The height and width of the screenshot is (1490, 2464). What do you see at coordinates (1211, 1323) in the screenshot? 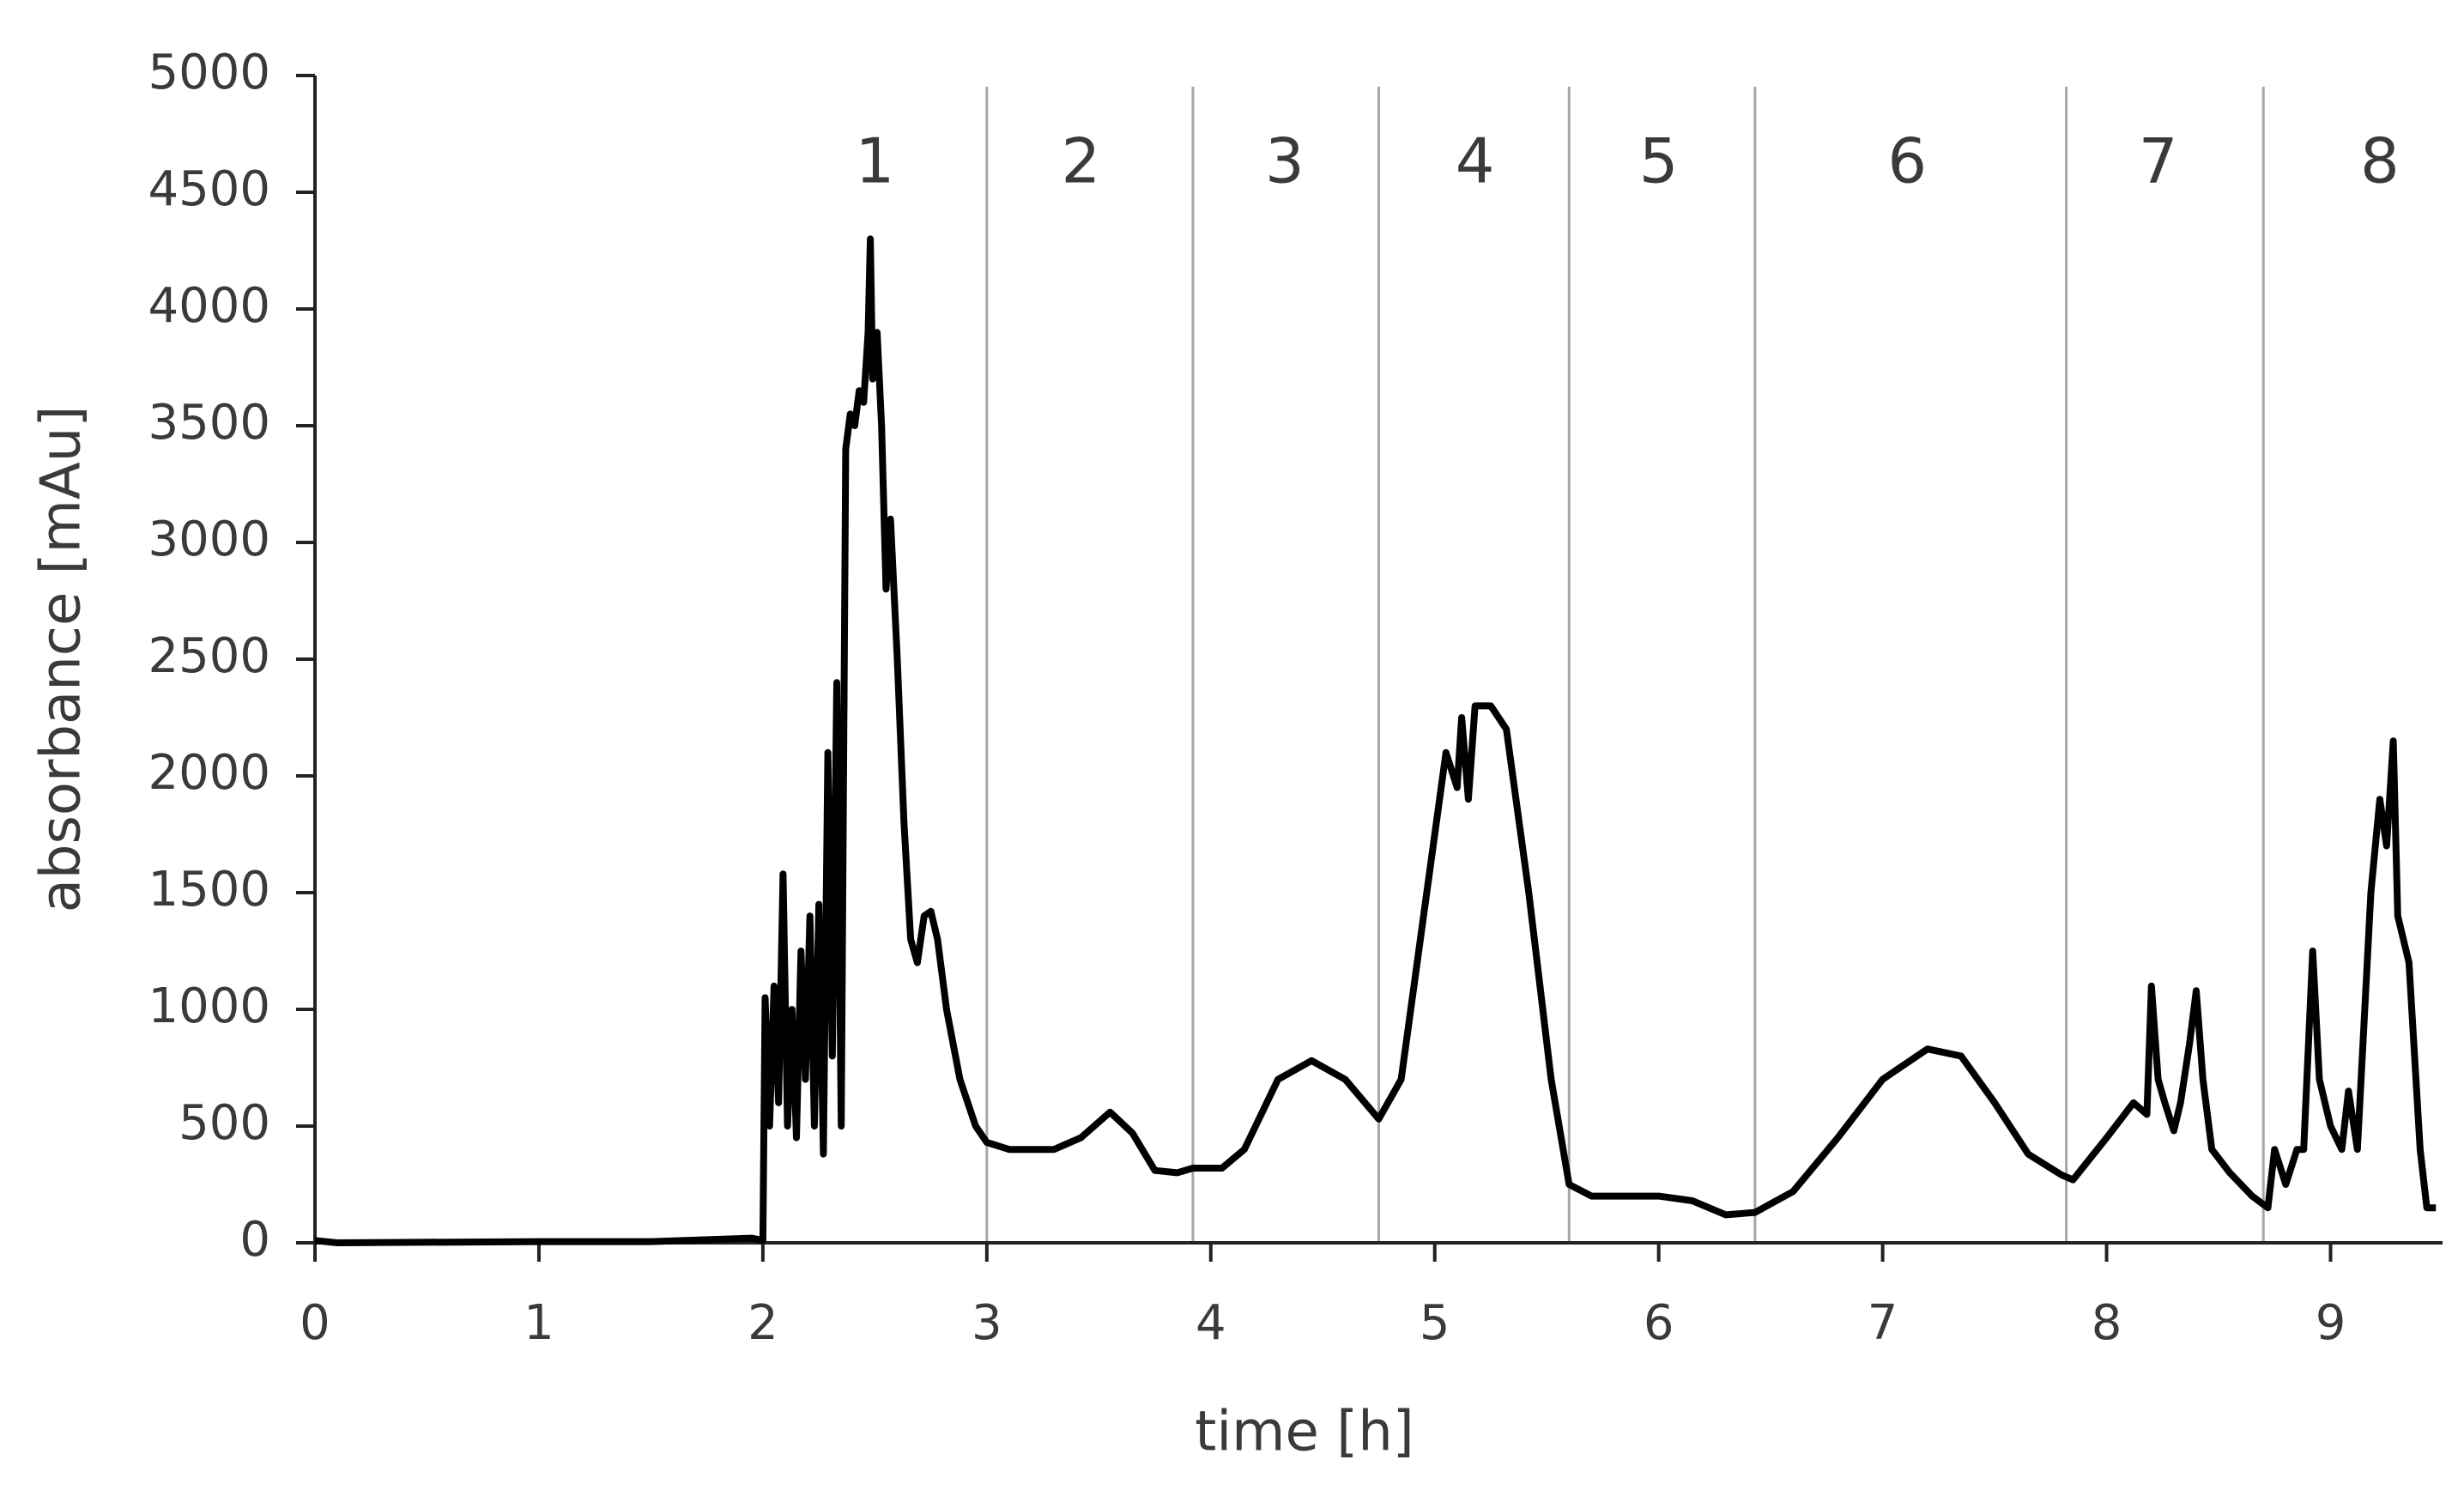
I see `x-tick-label: 4` at bounding box center [1211, 1323].